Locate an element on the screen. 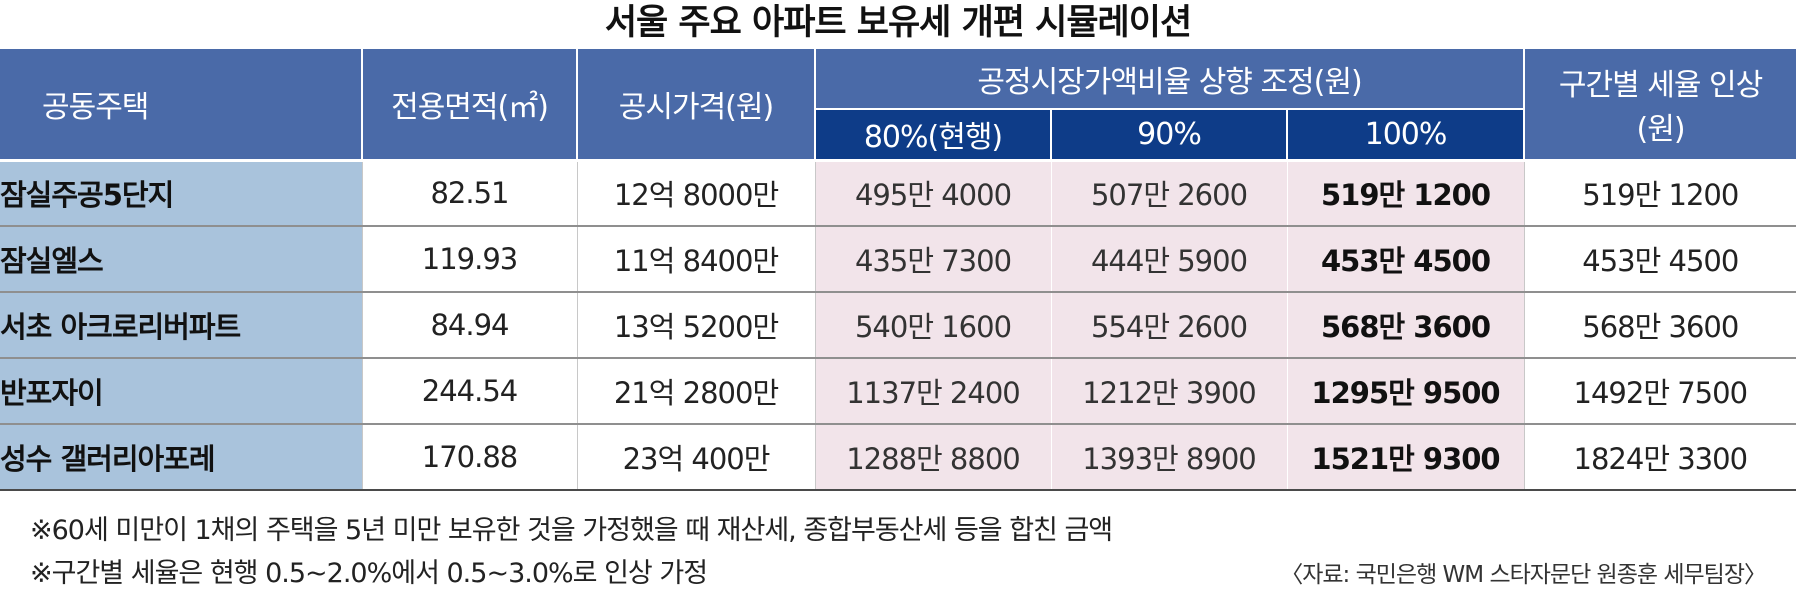  row-name: 반포자이 is located at coordinates (181, 390).